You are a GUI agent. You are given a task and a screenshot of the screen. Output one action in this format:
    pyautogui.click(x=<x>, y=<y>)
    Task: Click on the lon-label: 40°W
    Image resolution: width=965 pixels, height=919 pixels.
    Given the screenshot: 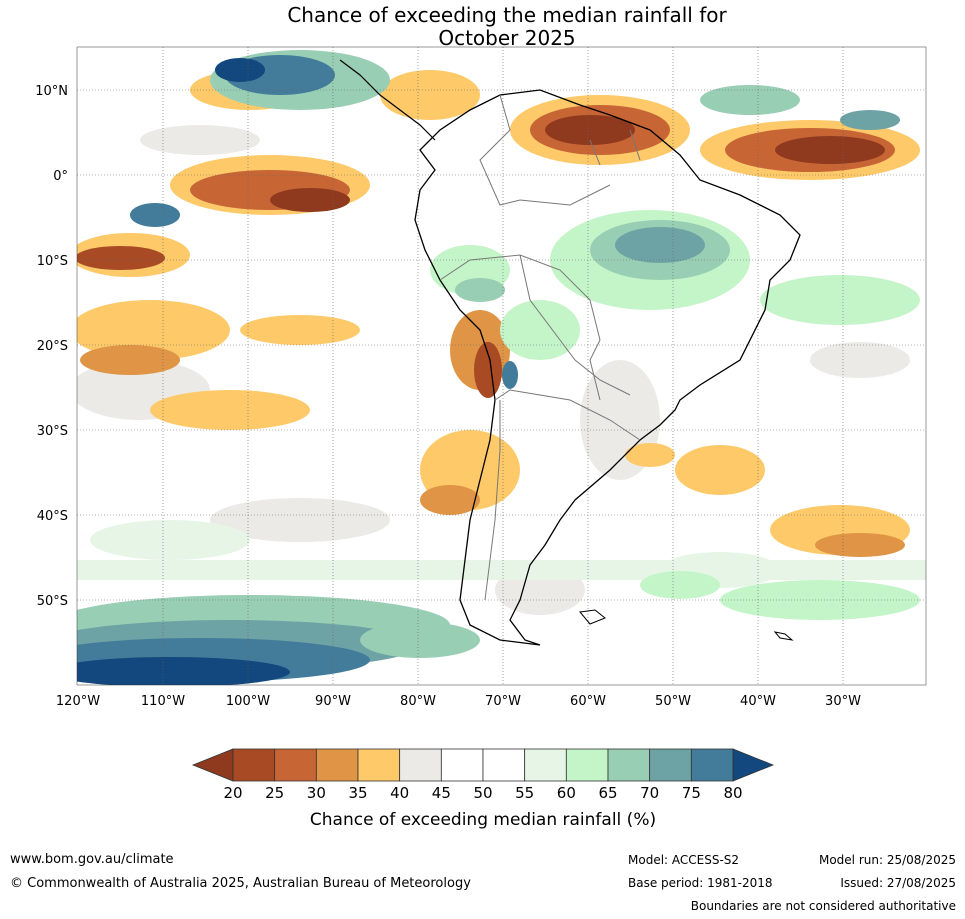 What is the action you would take?
    pyautogui.click(x=758, y=701)
    